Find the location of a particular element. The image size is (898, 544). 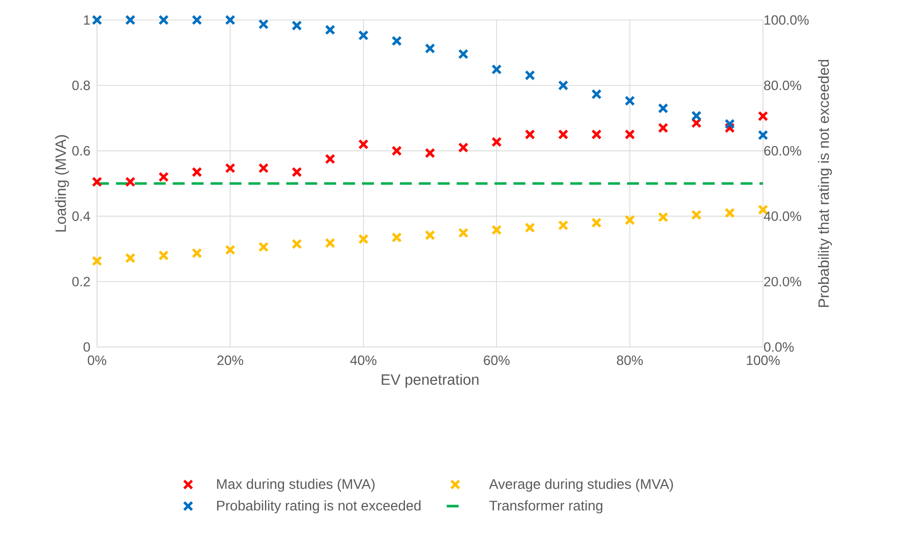

x-tick-label: 40% is located at coordinates (363, 361).